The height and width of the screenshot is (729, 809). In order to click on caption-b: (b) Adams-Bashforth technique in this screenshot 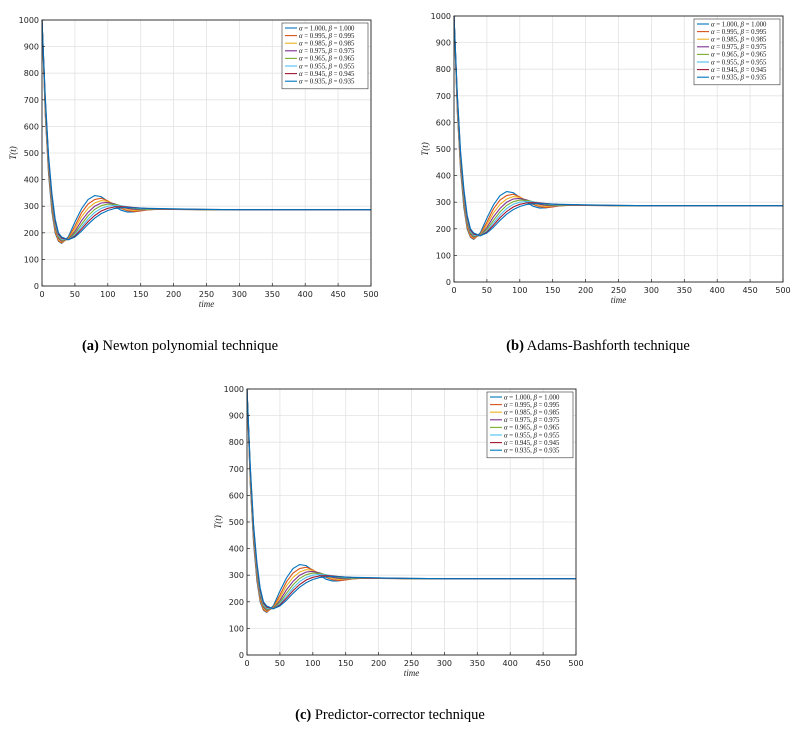, I will do `click(598, 346)`.